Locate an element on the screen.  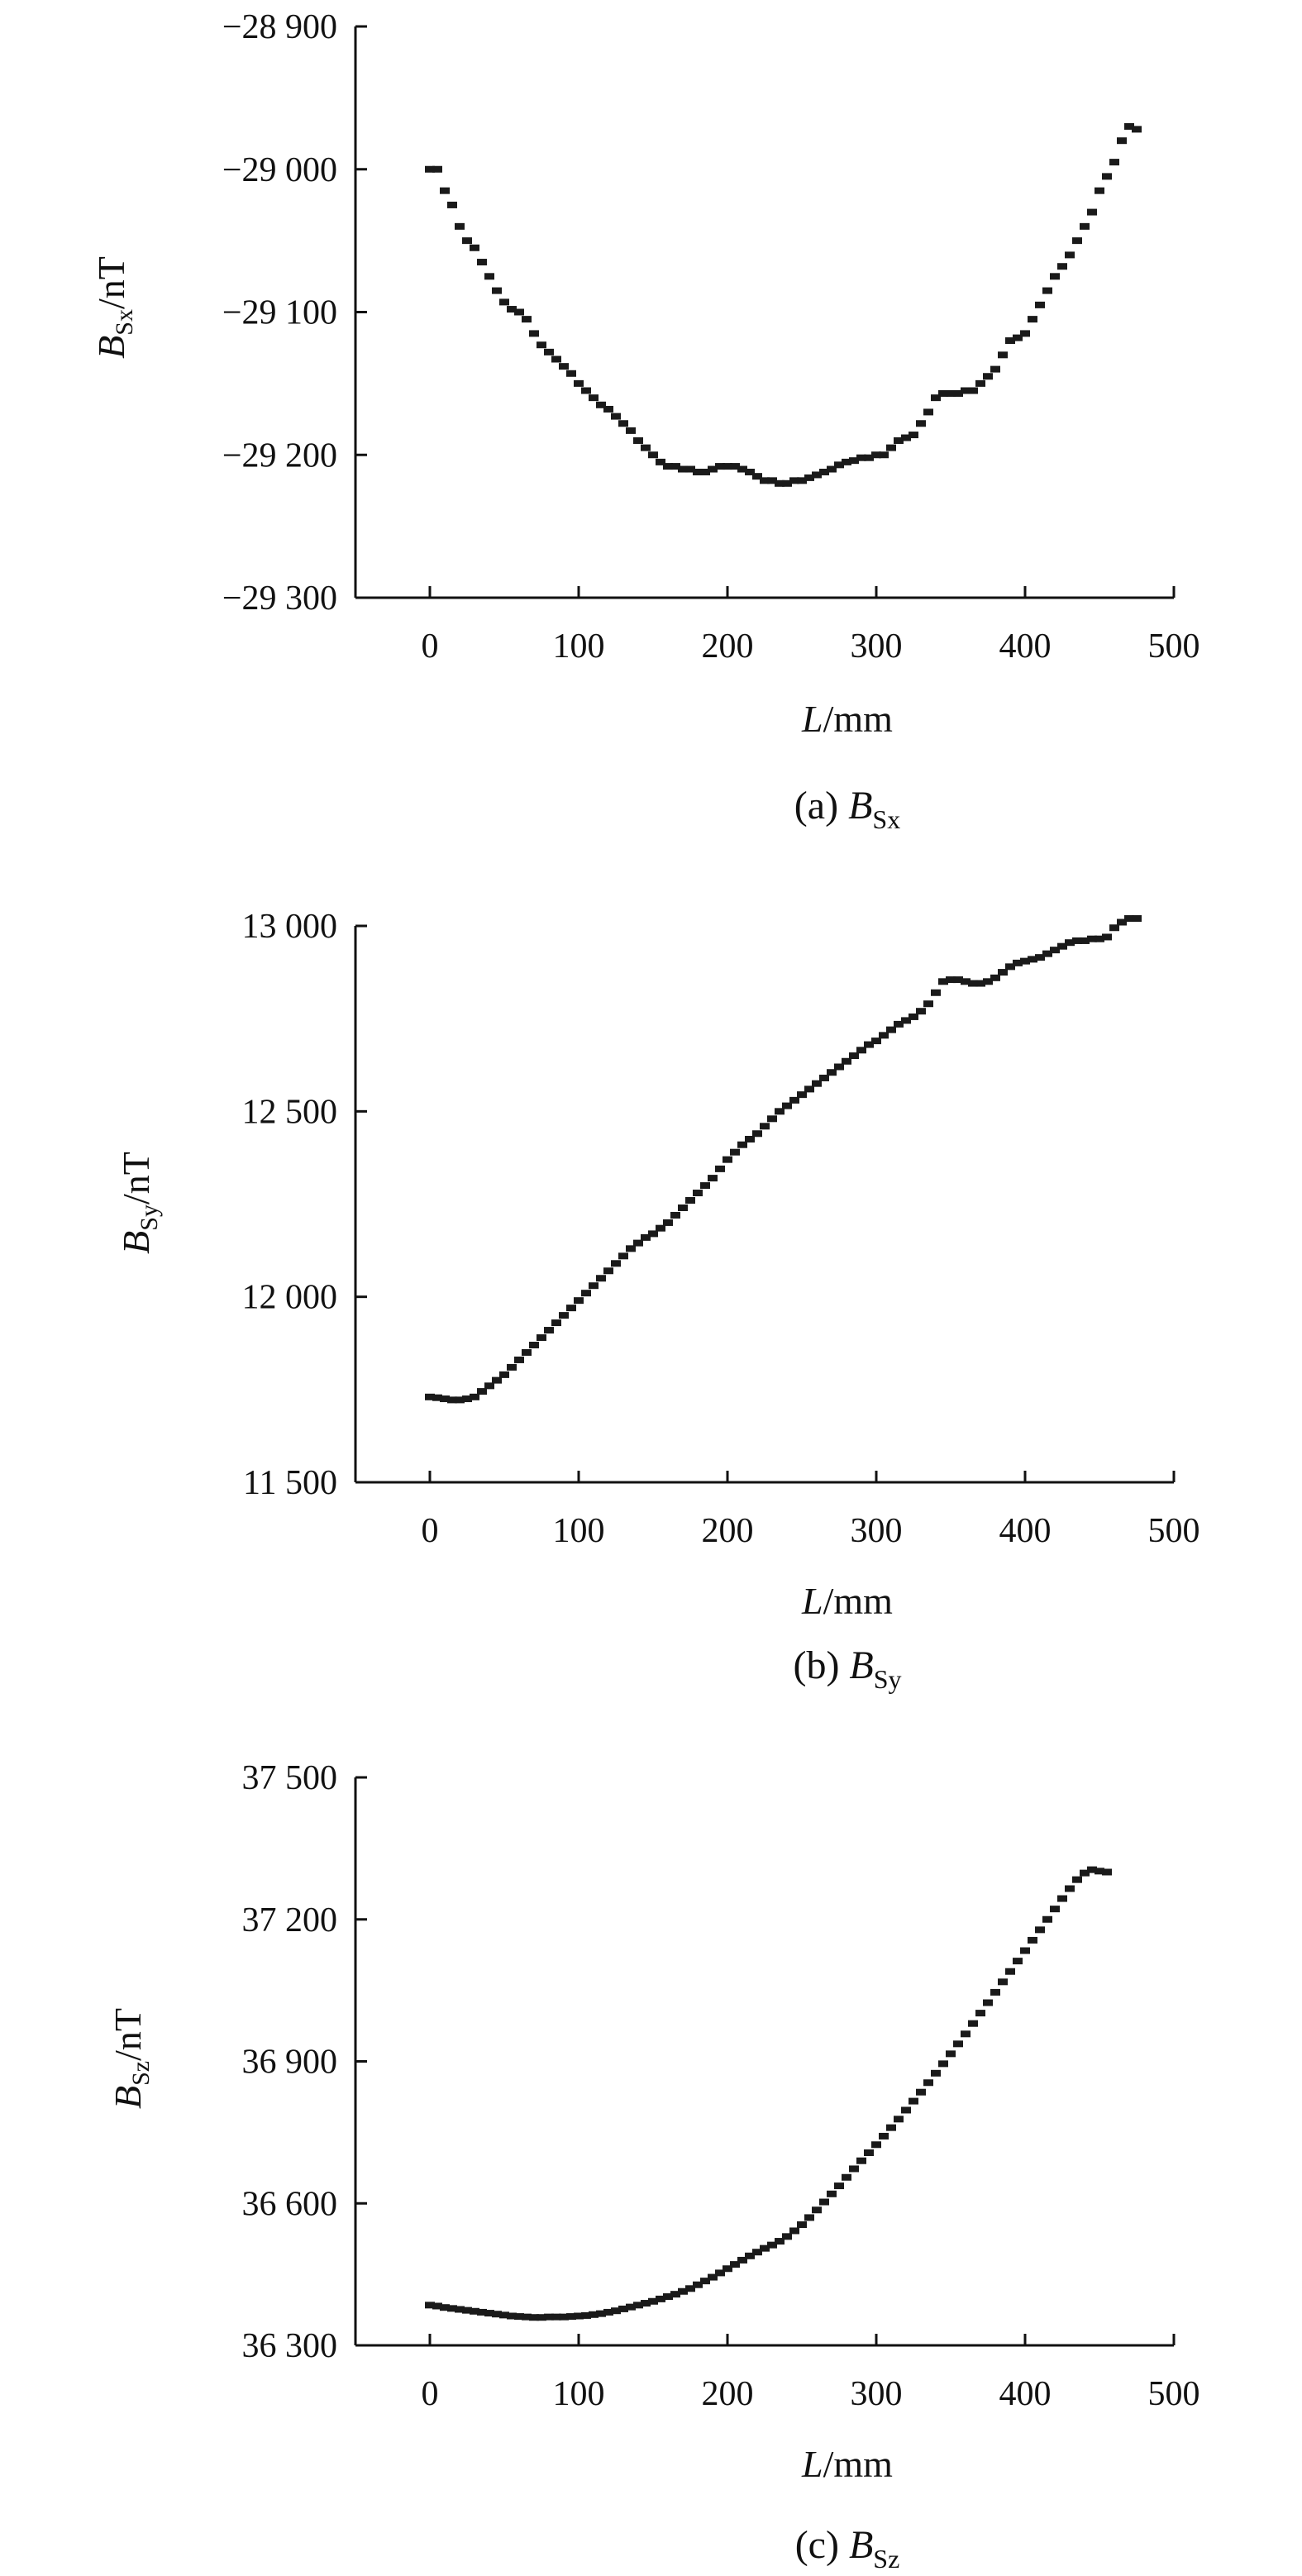
x-axis-label-symbol: L is located at coordinates (812, 2464).